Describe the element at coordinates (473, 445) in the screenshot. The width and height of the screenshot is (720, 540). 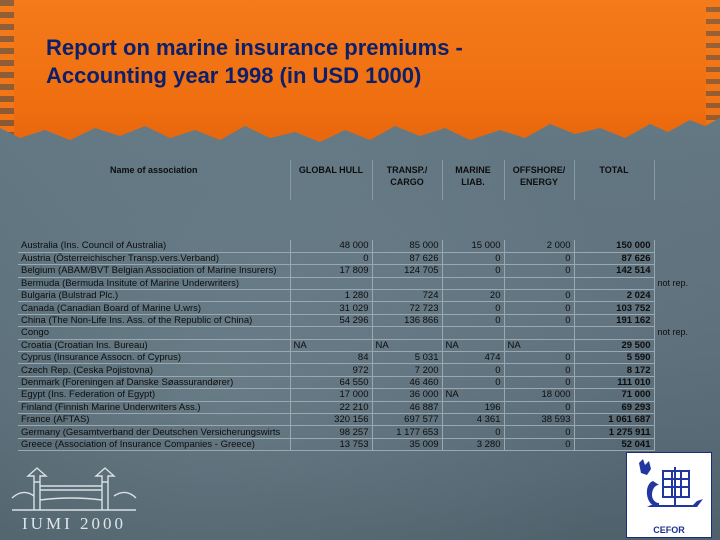
I see `cell-marine-liab: 3 280` at that location.